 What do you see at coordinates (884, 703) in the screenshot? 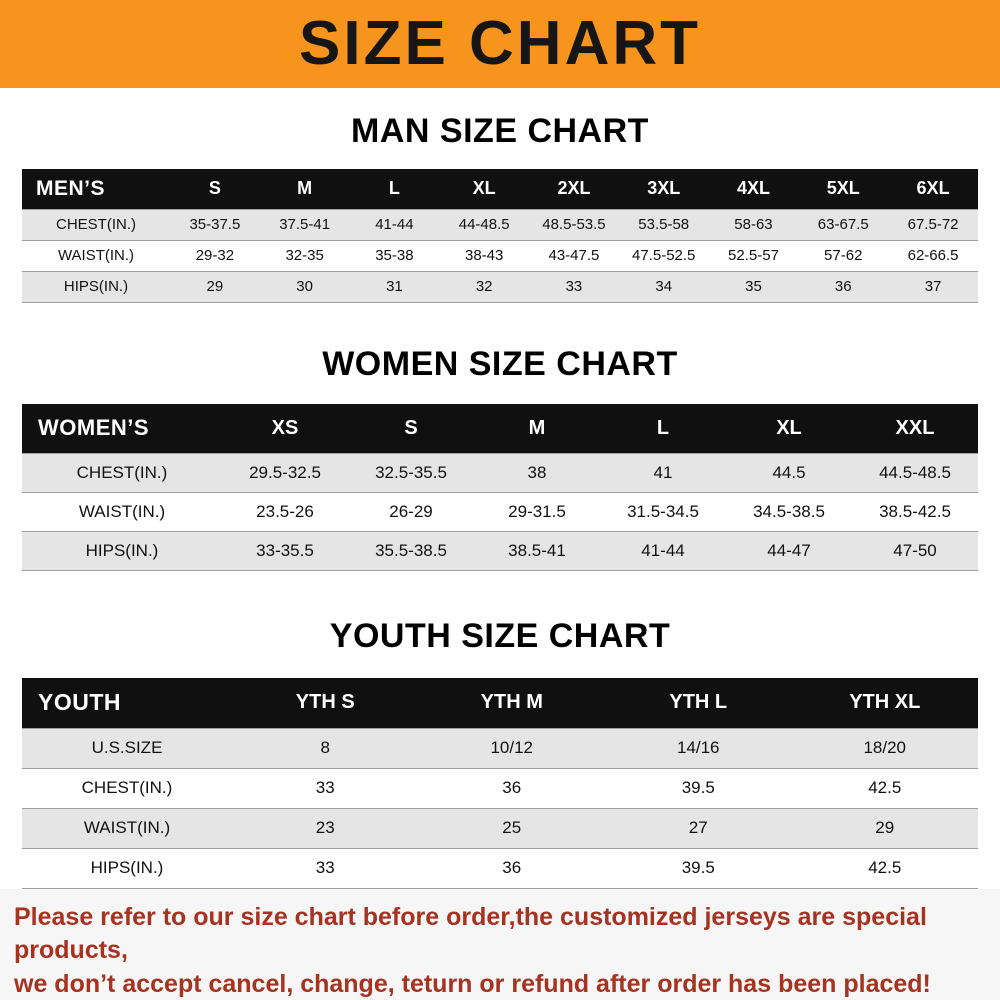
I see `size-header-cell: YTH XL` at bounding box center [884, 703].